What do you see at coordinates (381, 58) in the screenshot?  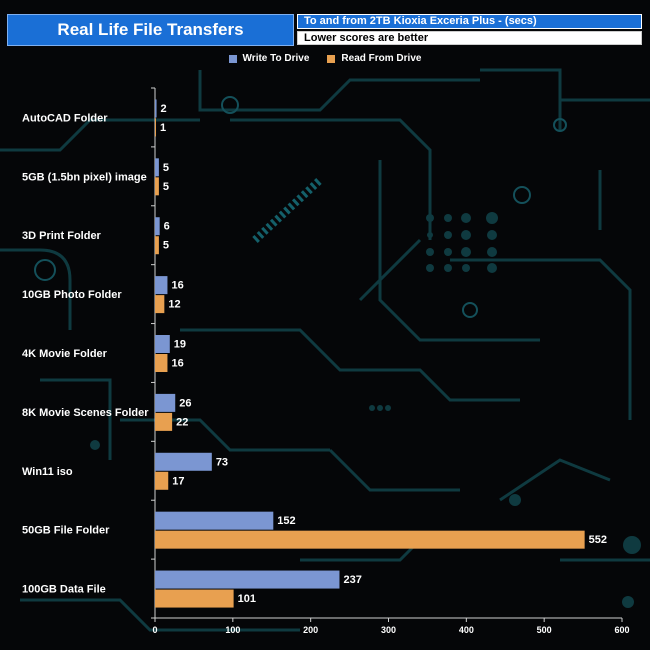 I see `legend-label-read: Read From Drive` at bounding box center [381, 58].